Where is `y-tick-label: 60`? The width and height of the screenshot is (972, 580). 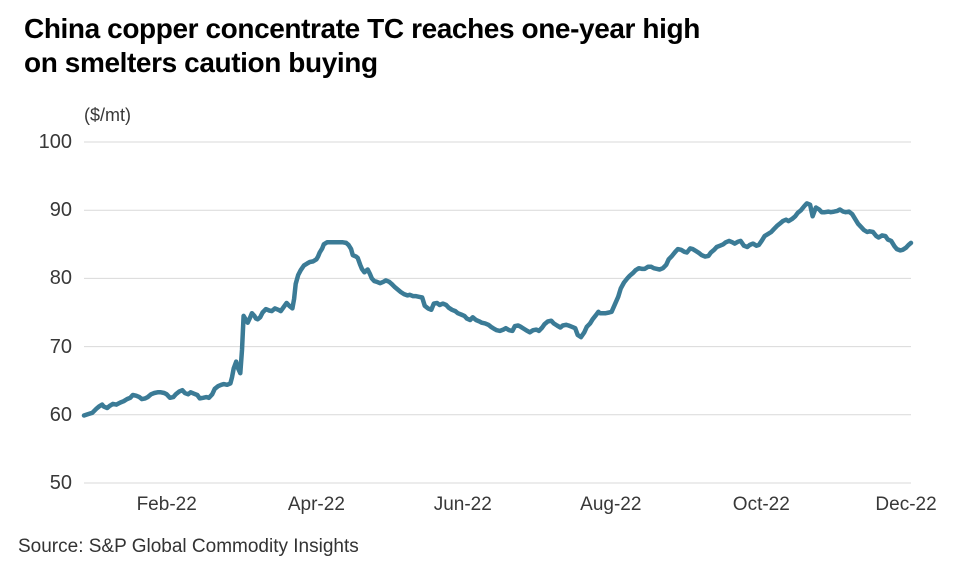
y-tick-label: 60 is located at coordinates (60, 414).